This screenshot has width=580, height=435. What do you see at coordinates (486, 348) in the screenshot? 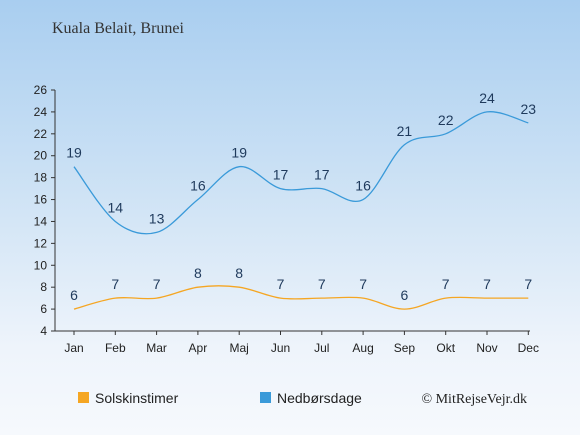
I see `x-tick-label: Nov` at bounding box center [486, 348].